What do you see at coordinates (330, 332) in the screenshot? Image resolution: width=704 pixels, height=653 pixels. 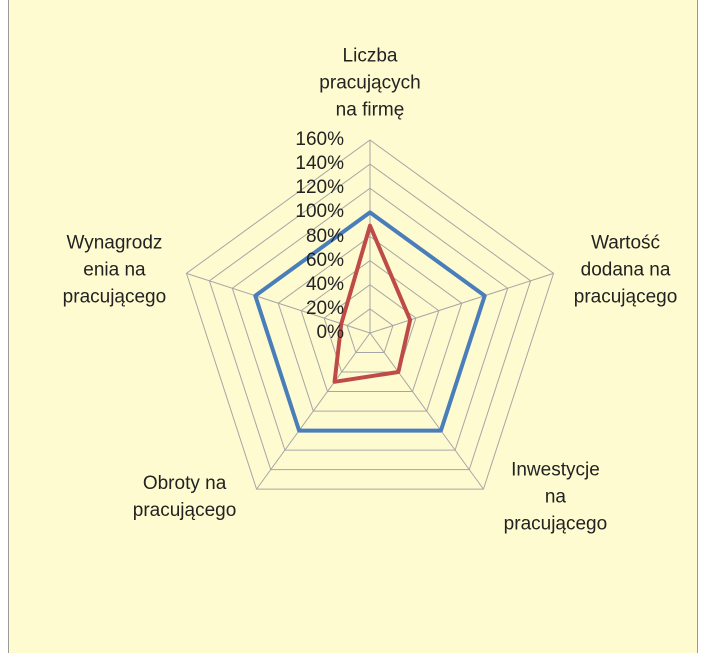 I see `r-tick-label: 0%` at bounding box center [330, 332].